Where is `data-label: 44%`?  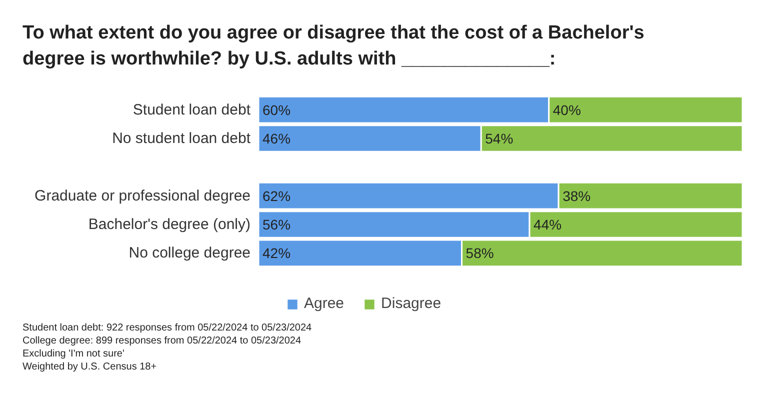 data-label: 44% is located at coordinates (548, 224).